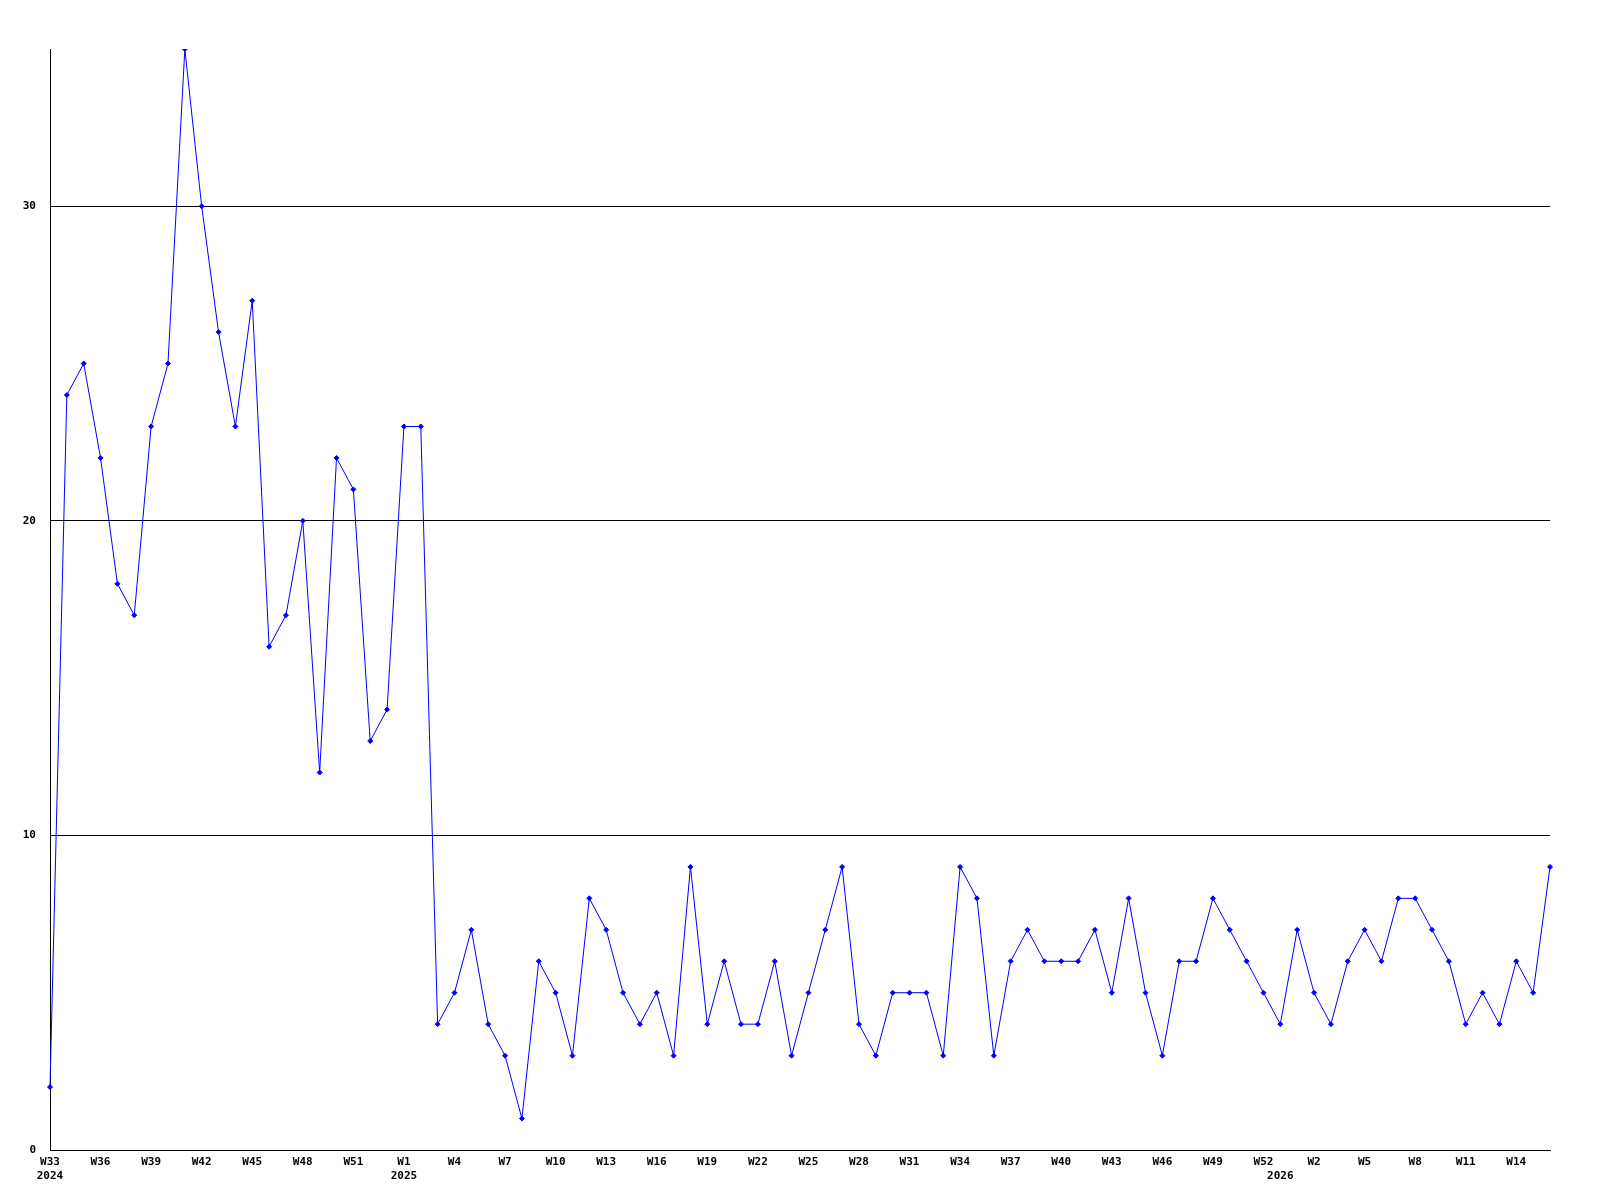  I want to click on x-tick-label: W52, so click(1263, 1162).